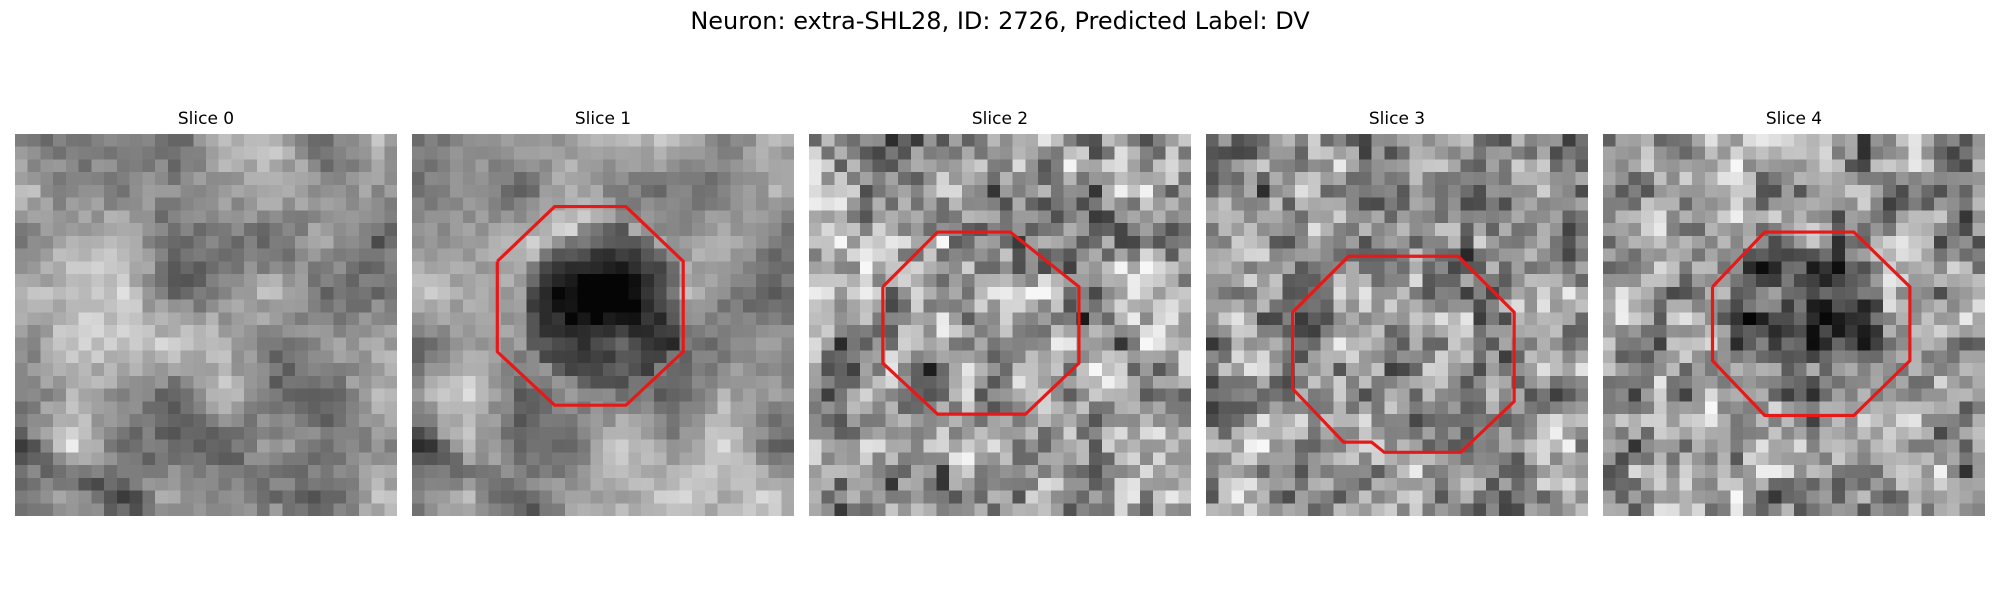 The width and height of the screenshot is (2000, 600). I want to click on slice-title-2: Slice 2, so click(1000, 119).